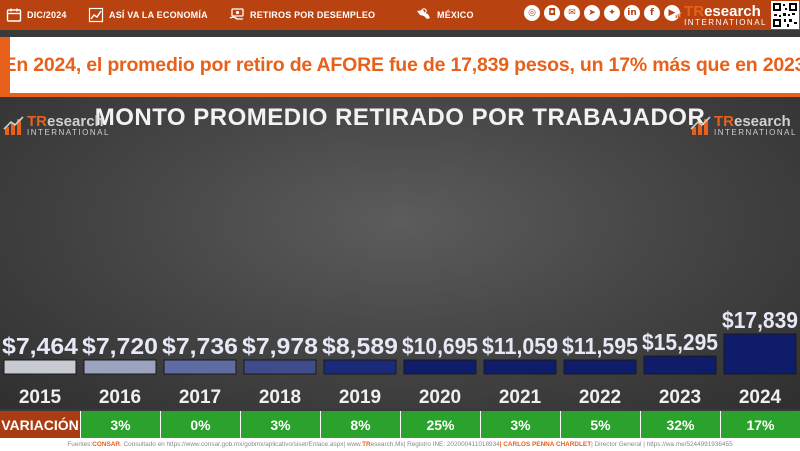  What do you see at coordinates (760, 424) in the screenshot?
I see `variation-cell-2024: 17%` at bounding box center [760, 424].